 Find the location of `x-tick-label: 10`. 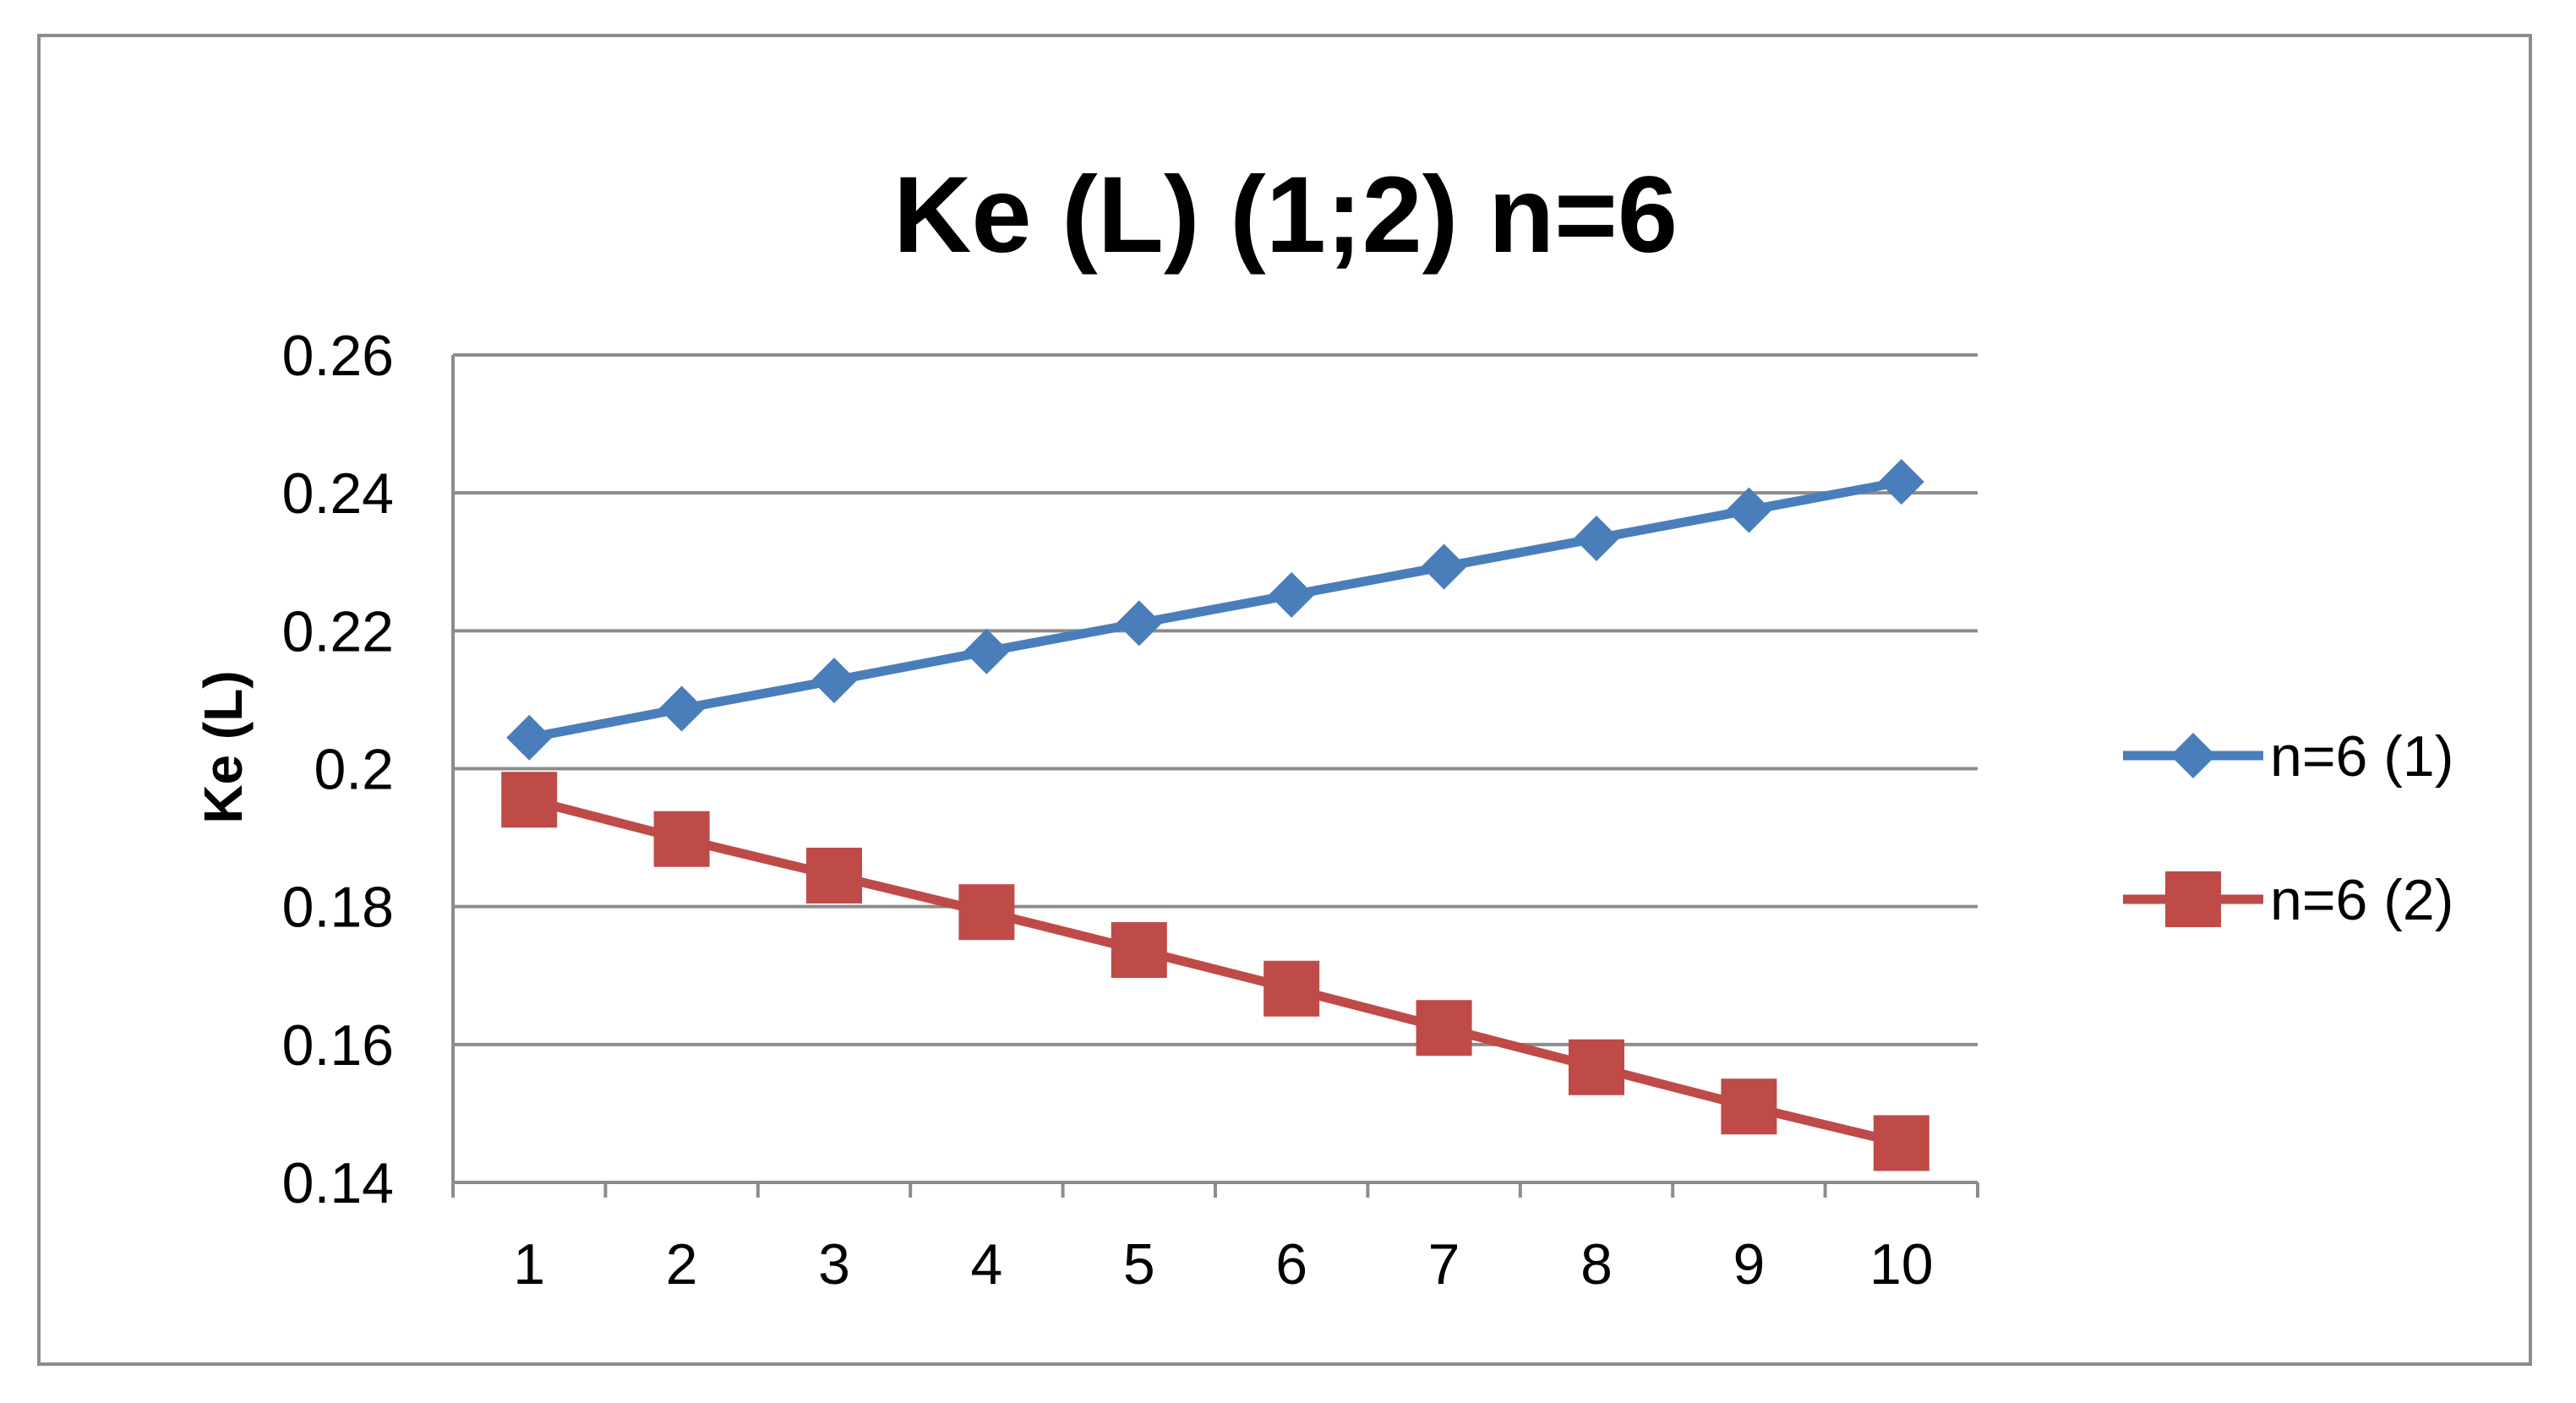

x-tick-label: 10 is located at coordinates (1901, 1265).